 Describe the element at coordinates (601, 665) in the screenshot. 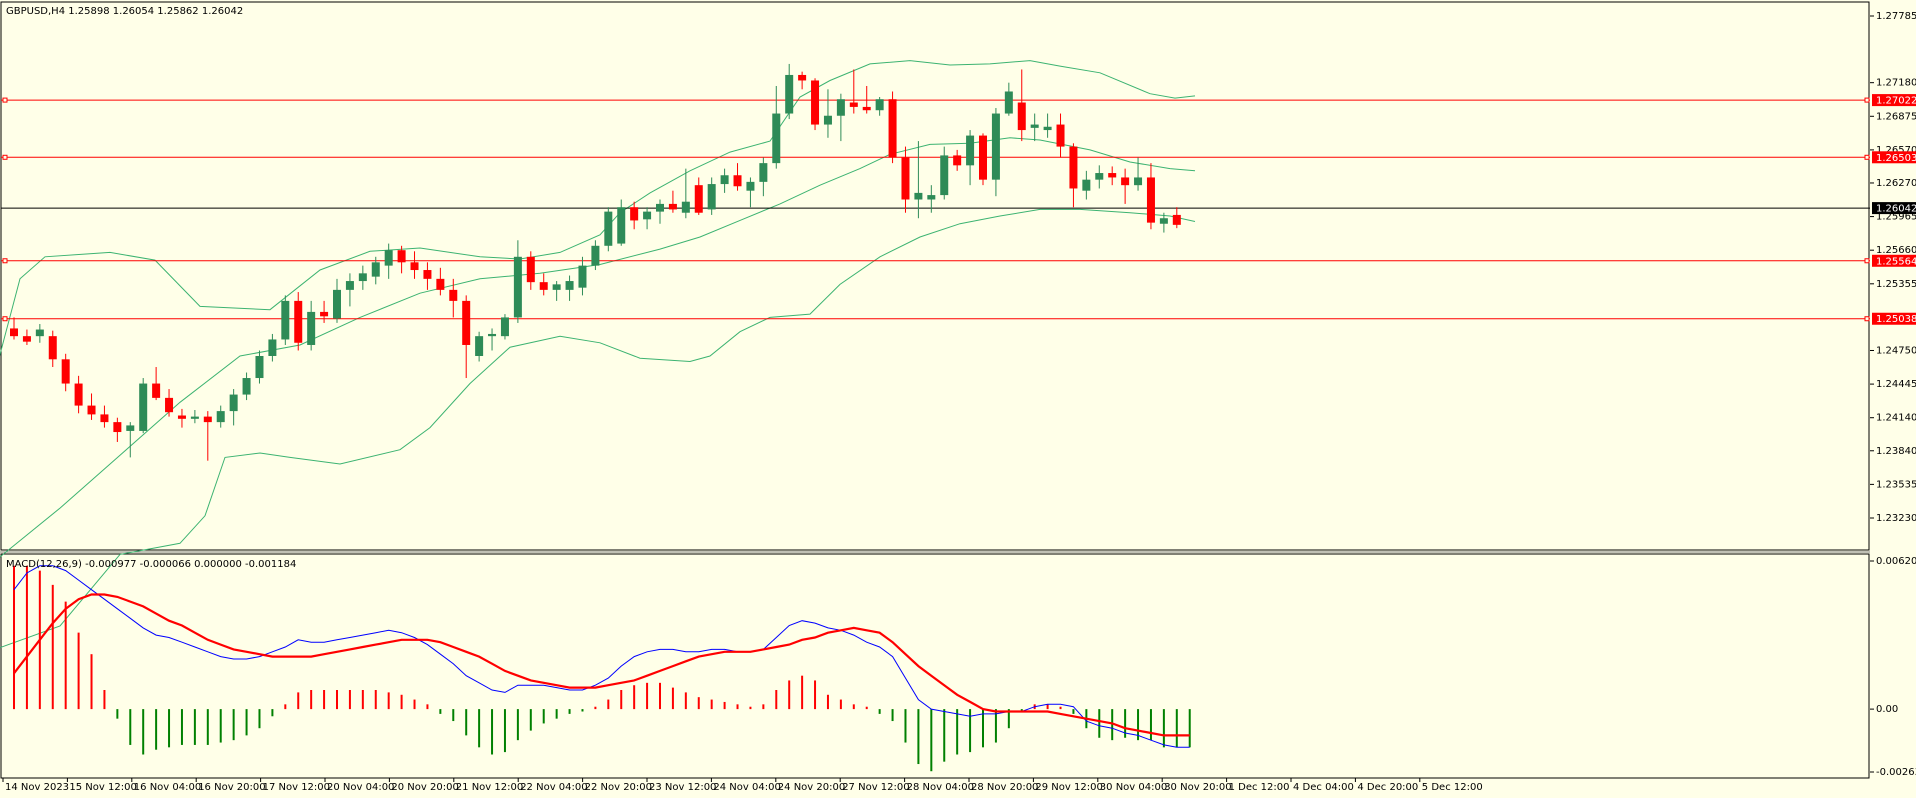

I see `macd-signal-line` at that location.